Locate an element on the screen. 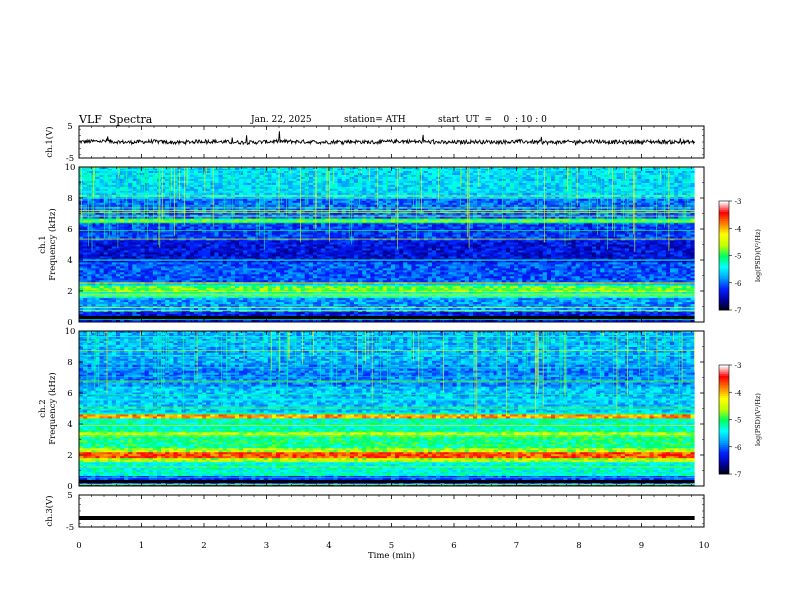 Image resolution: width=792 pixels, height=612 pixels. x-tick-label: 3 is located at coordinates (266, 546).